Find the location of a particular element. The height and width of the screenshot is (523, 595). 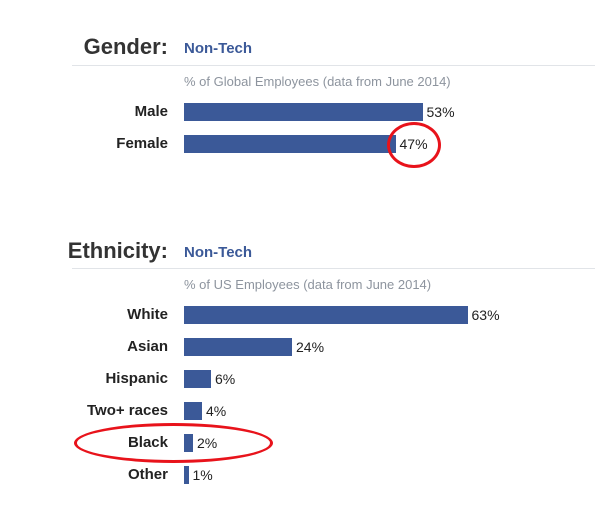

bar-female is located at coordinates (290, 144).